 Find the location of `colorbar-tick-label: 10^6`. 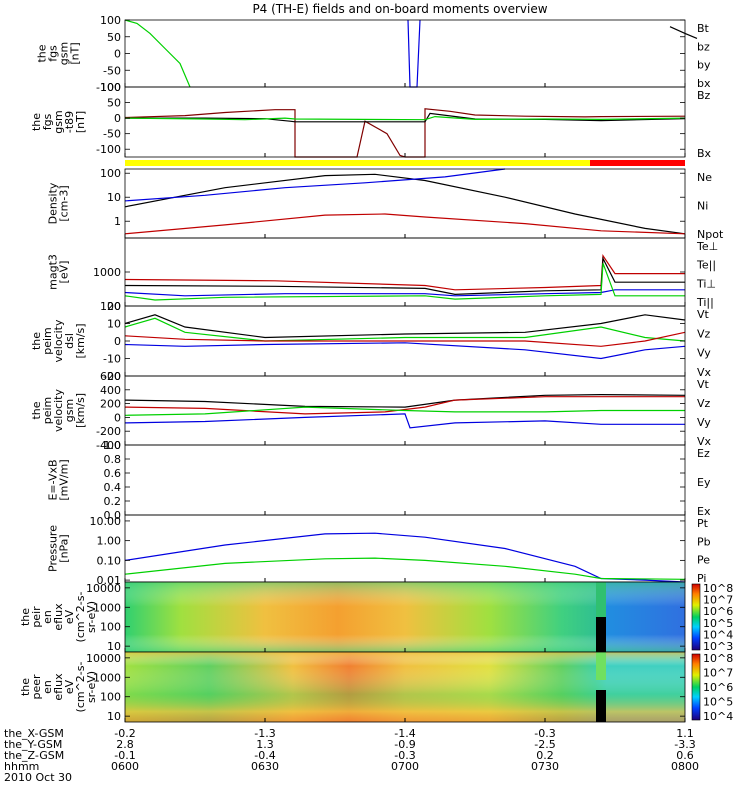

colorbar-tick-label: 10^6 is located at coordinates (718, 687).